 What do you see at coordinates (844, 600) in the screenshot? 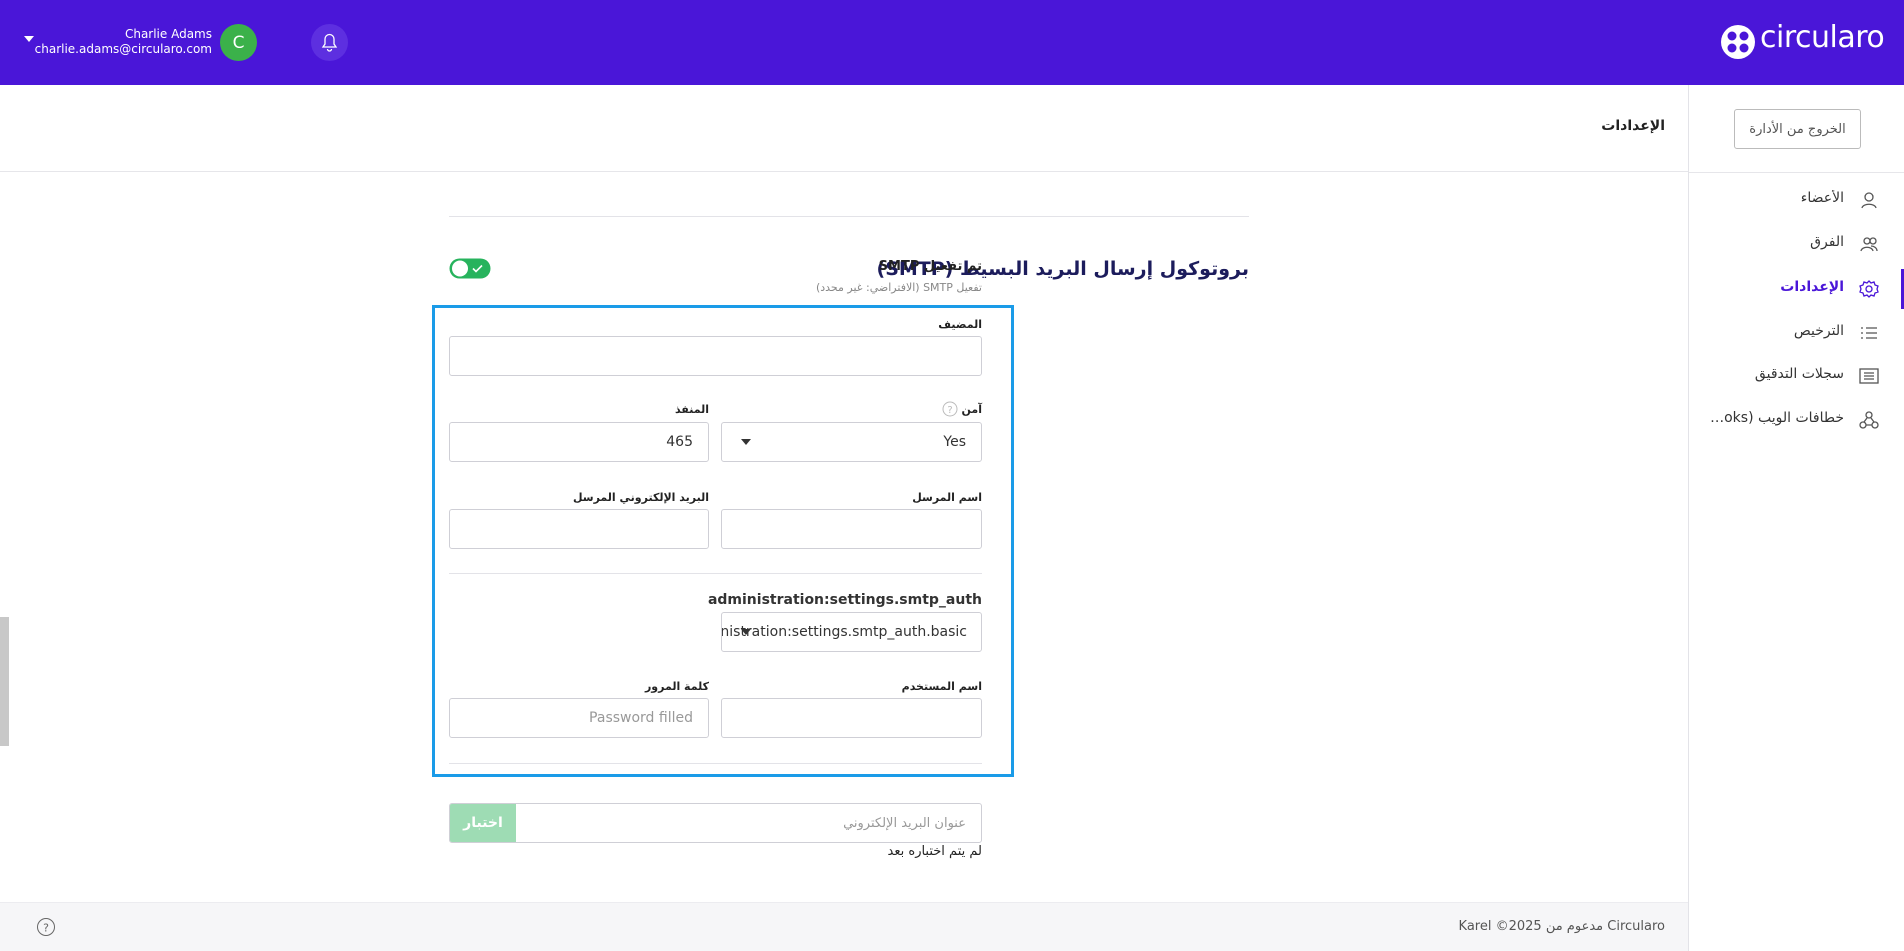
I see `auth-label: administration:settings.smtp_auth` at bounding box center [844, 600].